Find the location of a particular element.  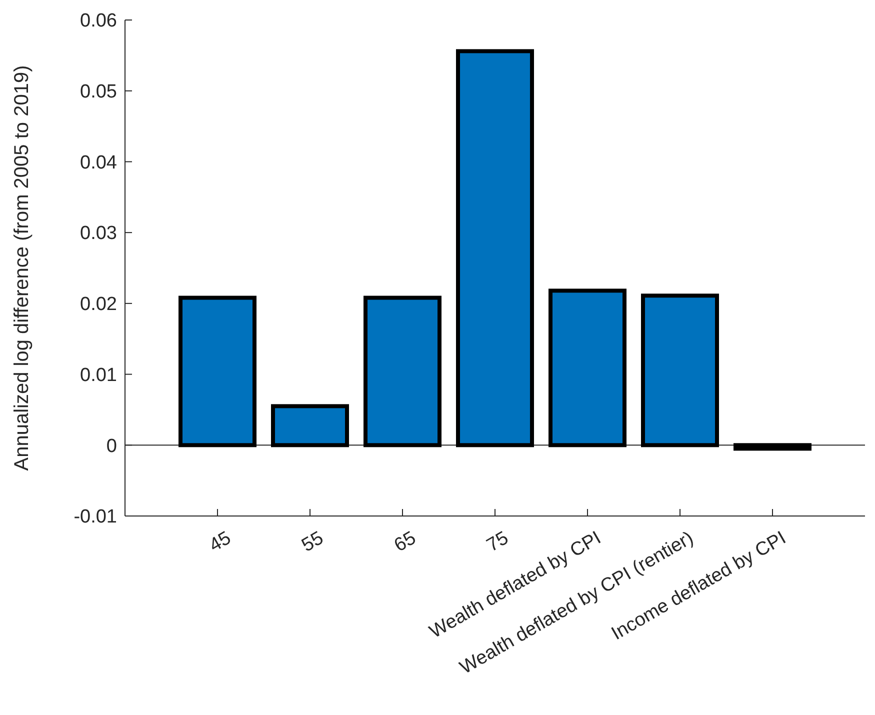

y-tick-label: 0.02 is located at coordinates (98, 305).